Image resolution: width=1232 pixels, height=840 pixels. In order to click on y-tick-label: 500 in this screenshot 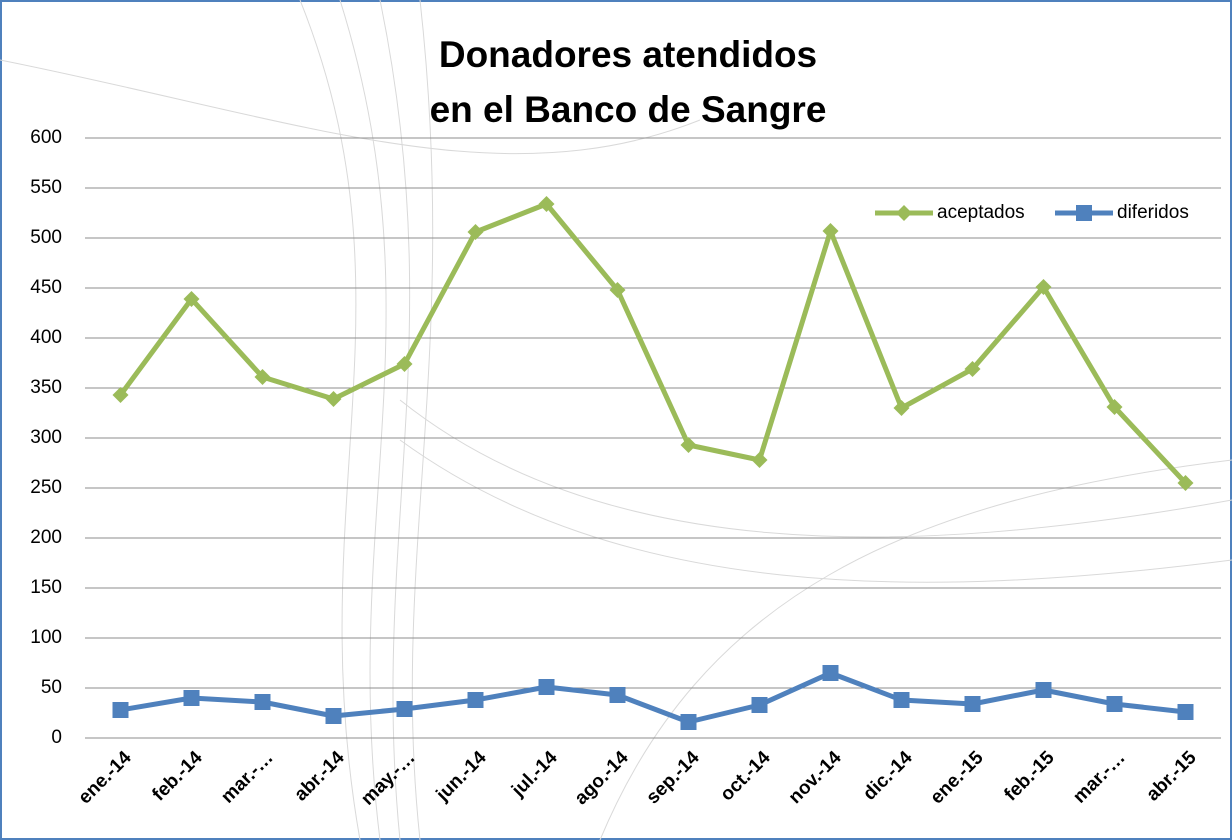, I will do `click(46, 237)`.